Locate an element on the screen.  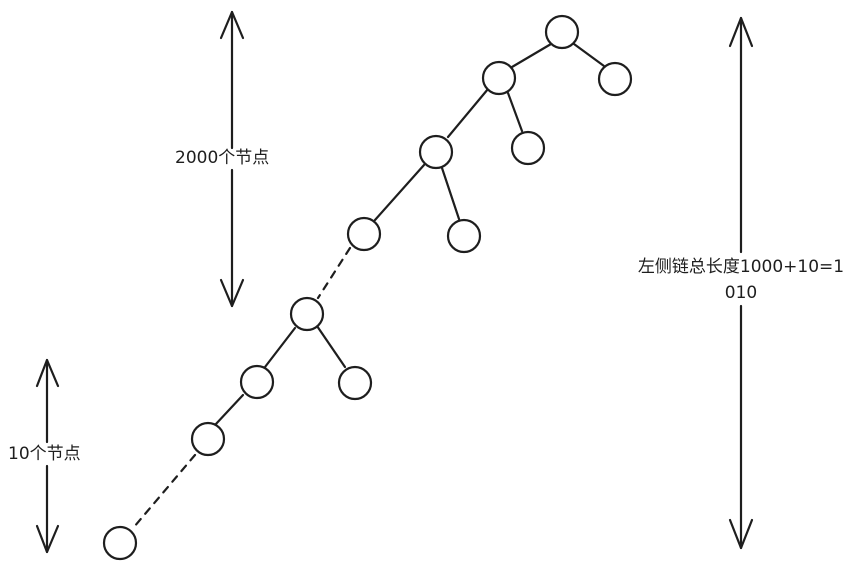
double-arrow-top-count is located at coordinates (232, 159).